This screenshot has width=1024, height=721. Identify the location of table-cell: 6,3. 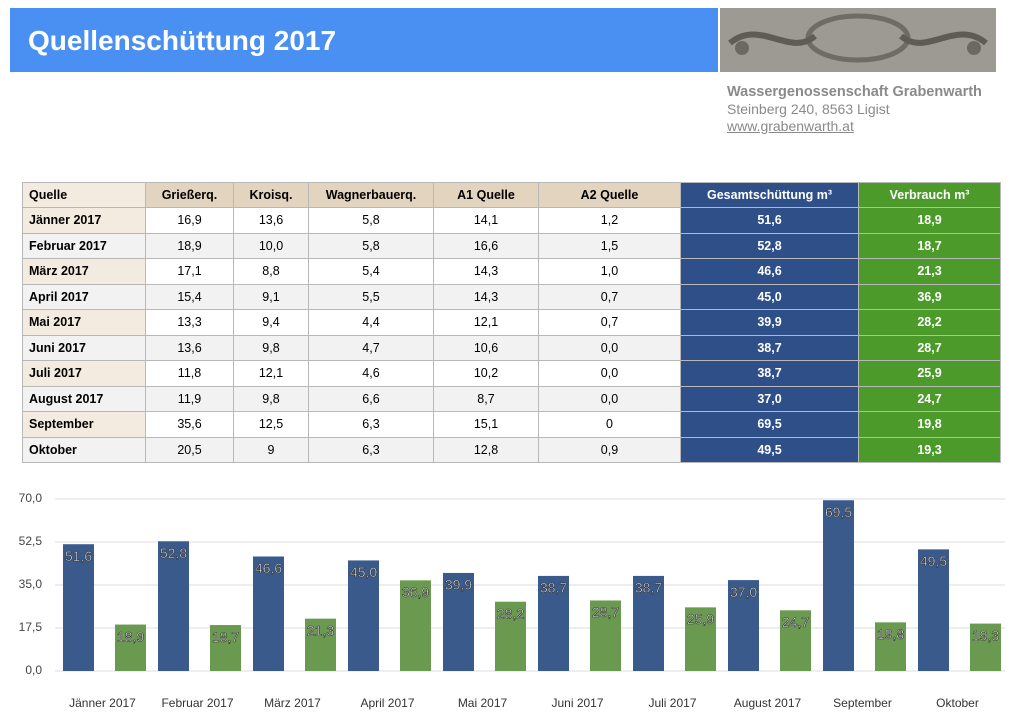
(371, 449).